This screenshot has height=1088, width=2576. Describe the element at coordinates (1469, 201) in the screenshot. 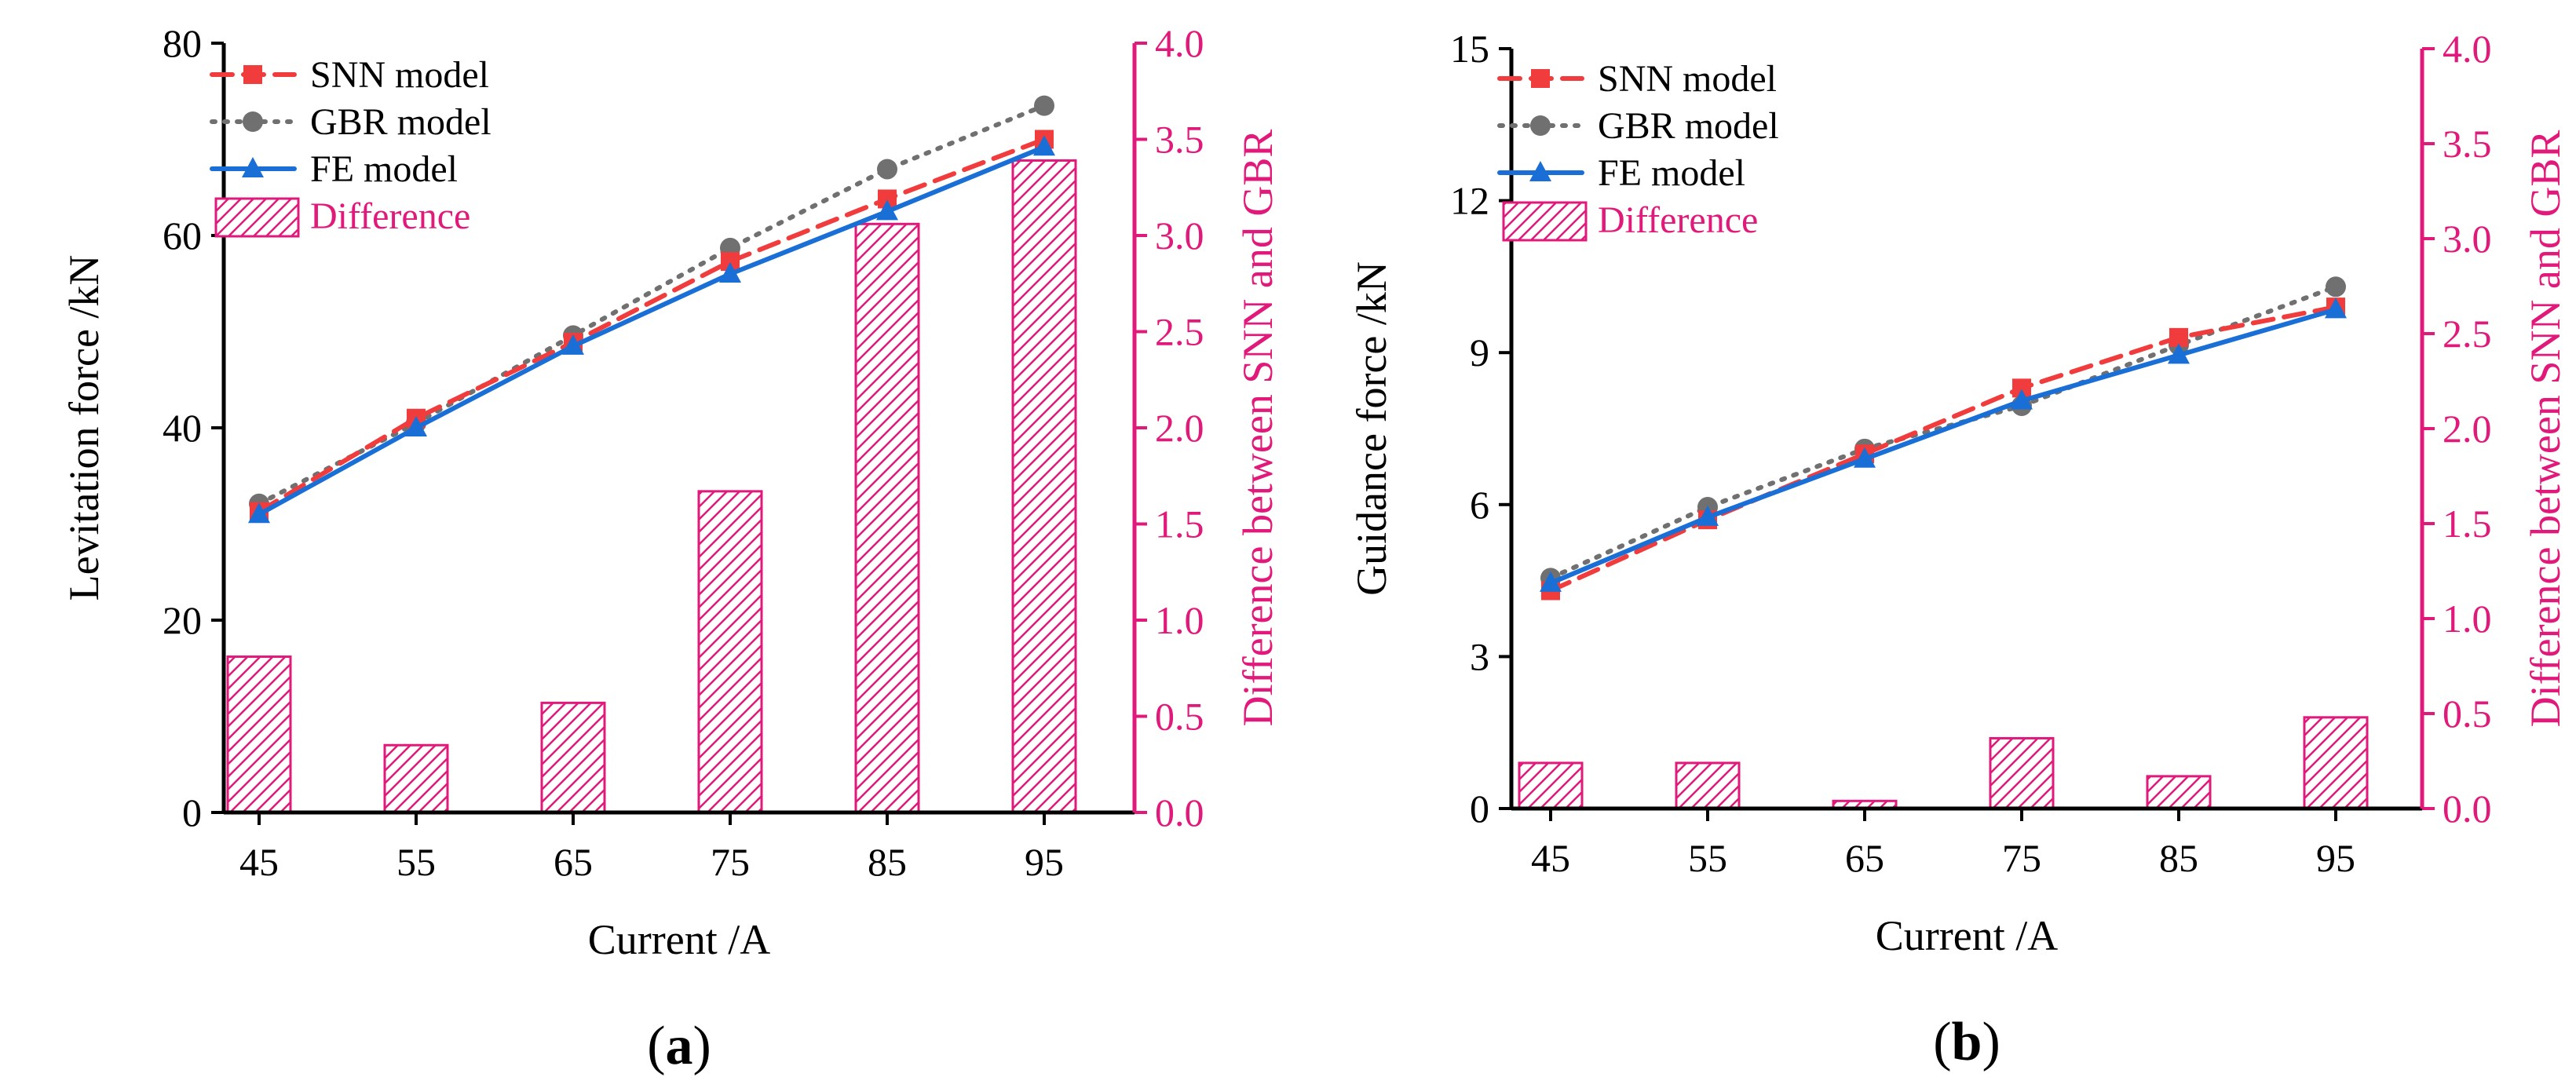

I see `y-tick-label: 12` at that location.